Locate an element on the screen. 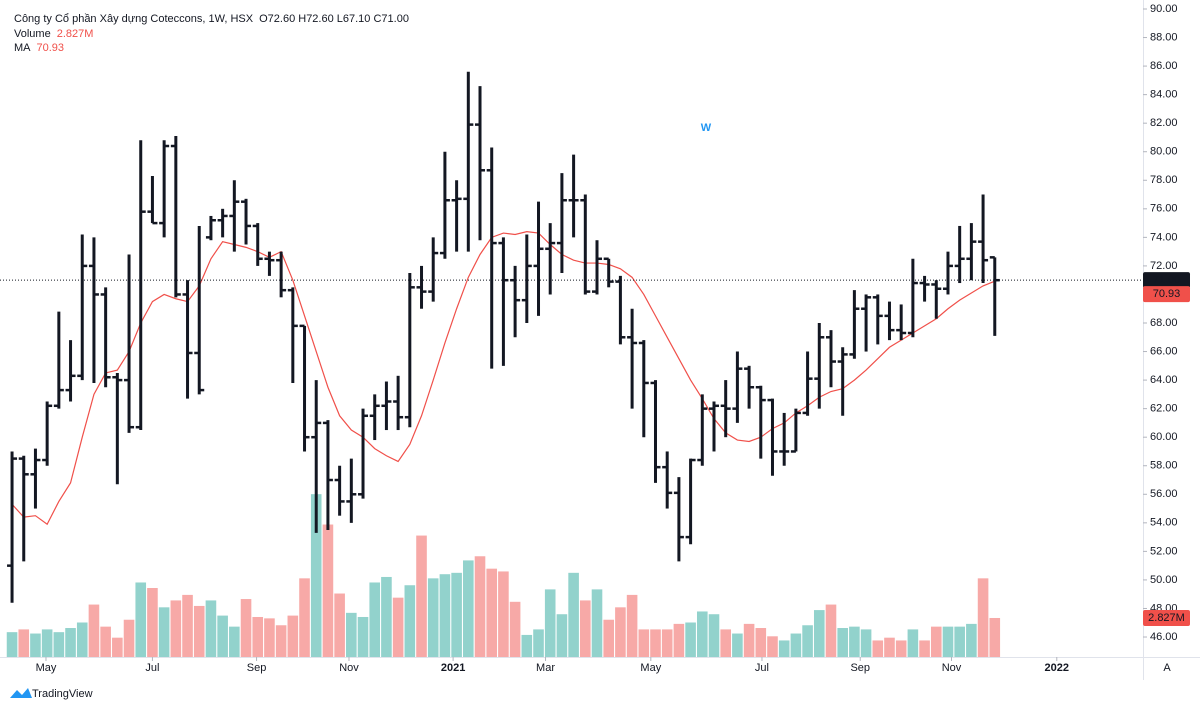  brand: TradingView is located at coordinates (62, 694).